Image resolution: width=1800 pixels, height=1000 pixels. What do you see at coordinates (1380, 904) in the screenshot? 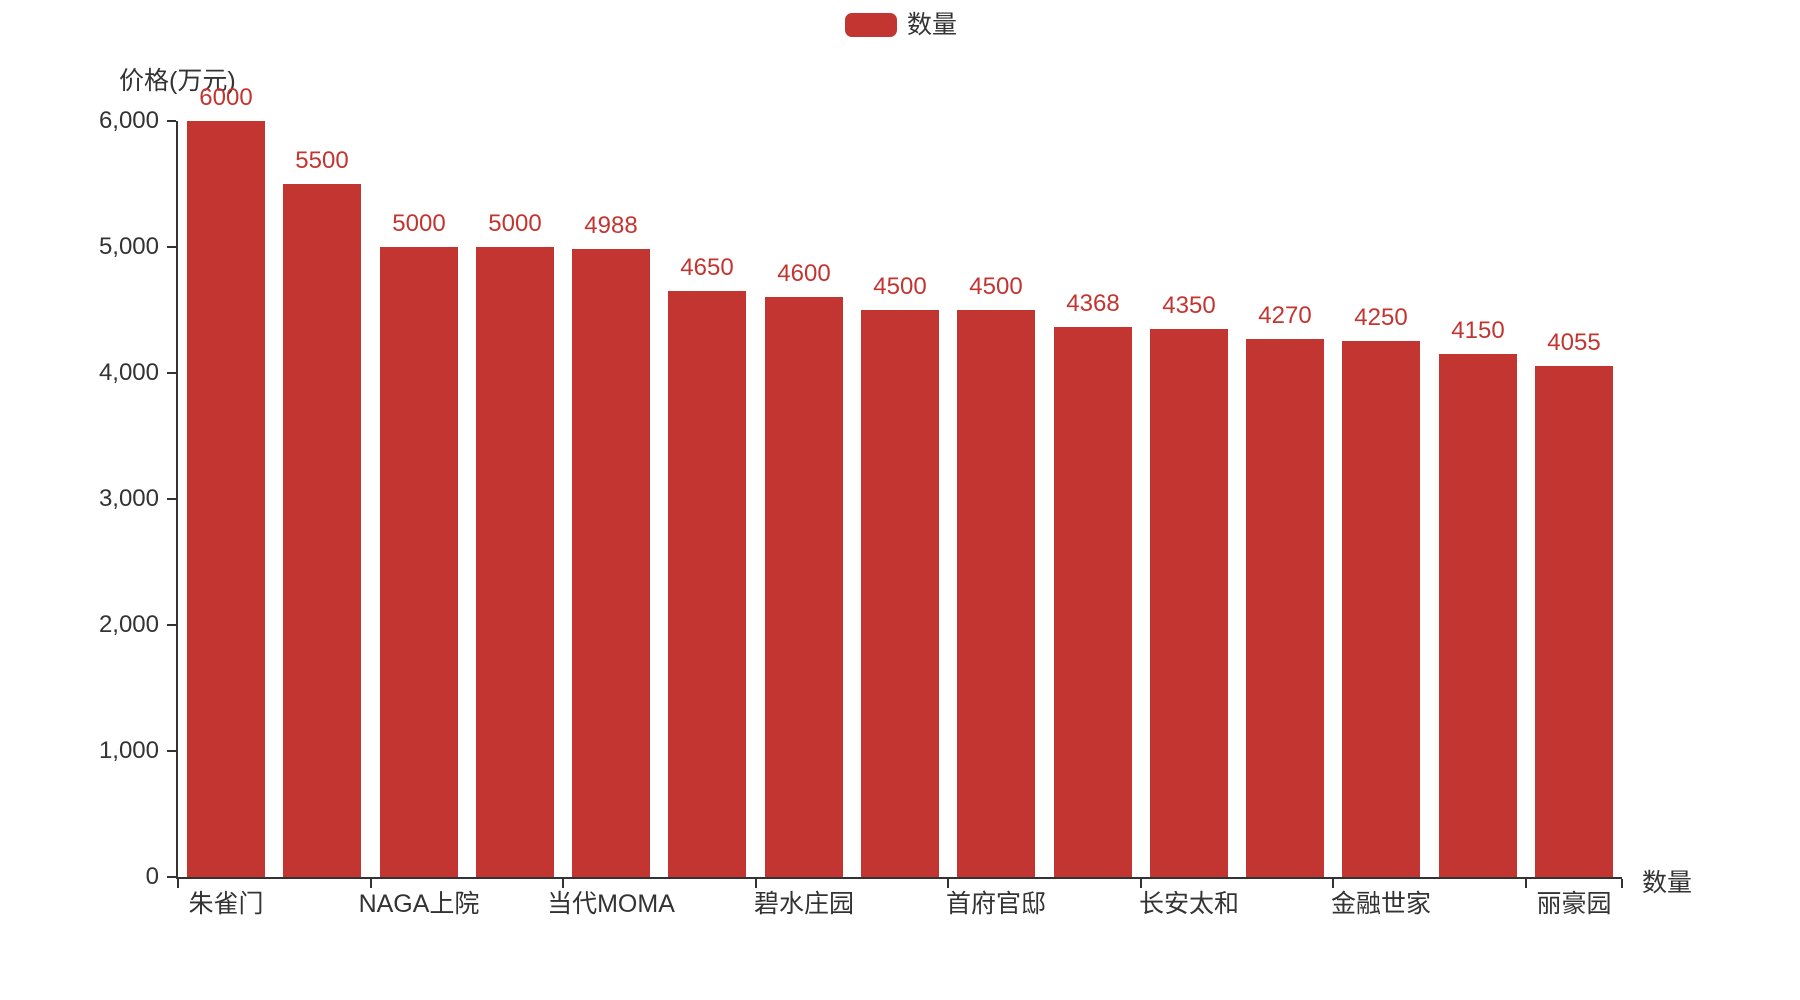
I see `x-tick-label: 金融世家` at bounding box center [1380, 904].